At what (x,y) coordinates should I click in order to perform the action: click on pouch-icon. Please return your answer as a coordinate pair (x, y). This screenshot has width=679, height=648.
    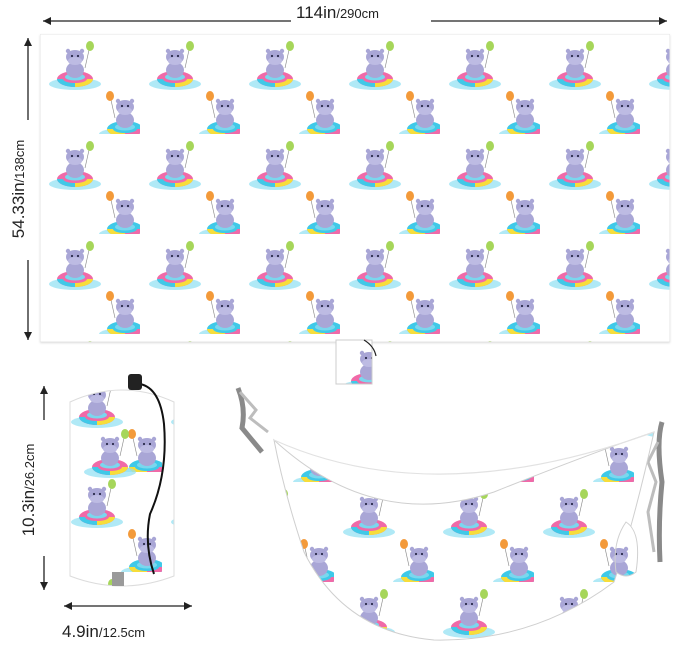
    Looking at the image, I should click on (356, 362).